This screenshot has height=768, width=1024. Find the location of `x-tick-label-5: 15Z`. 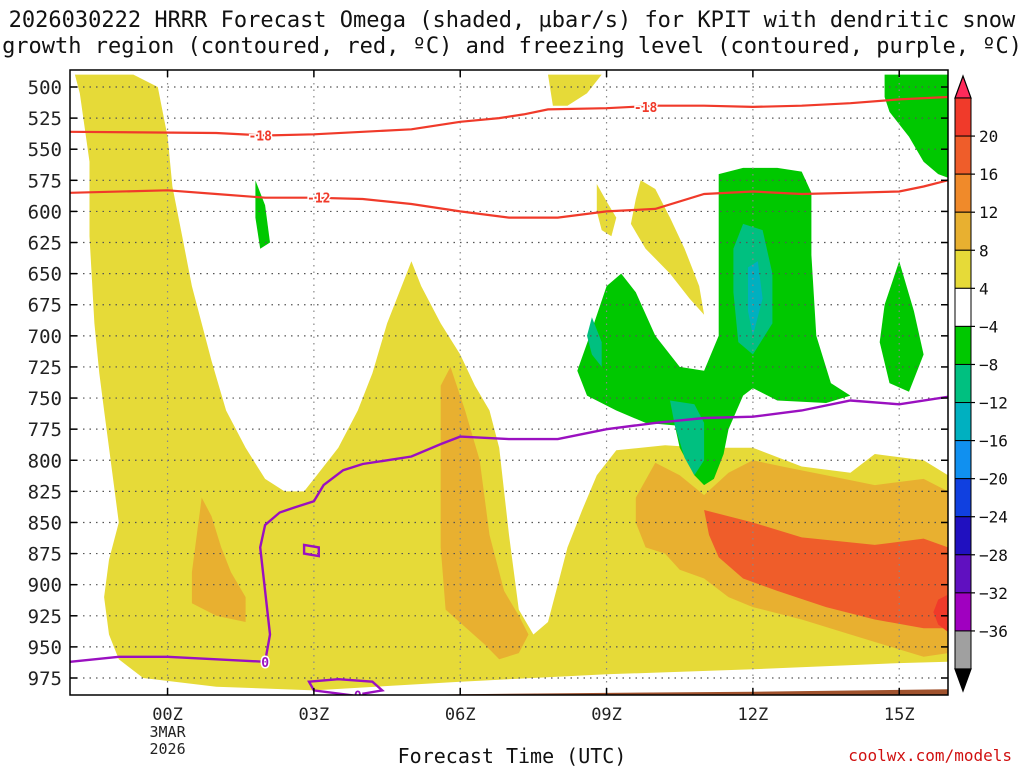

x-tick-label-5: 15Z is located at coordinates (899, 715).